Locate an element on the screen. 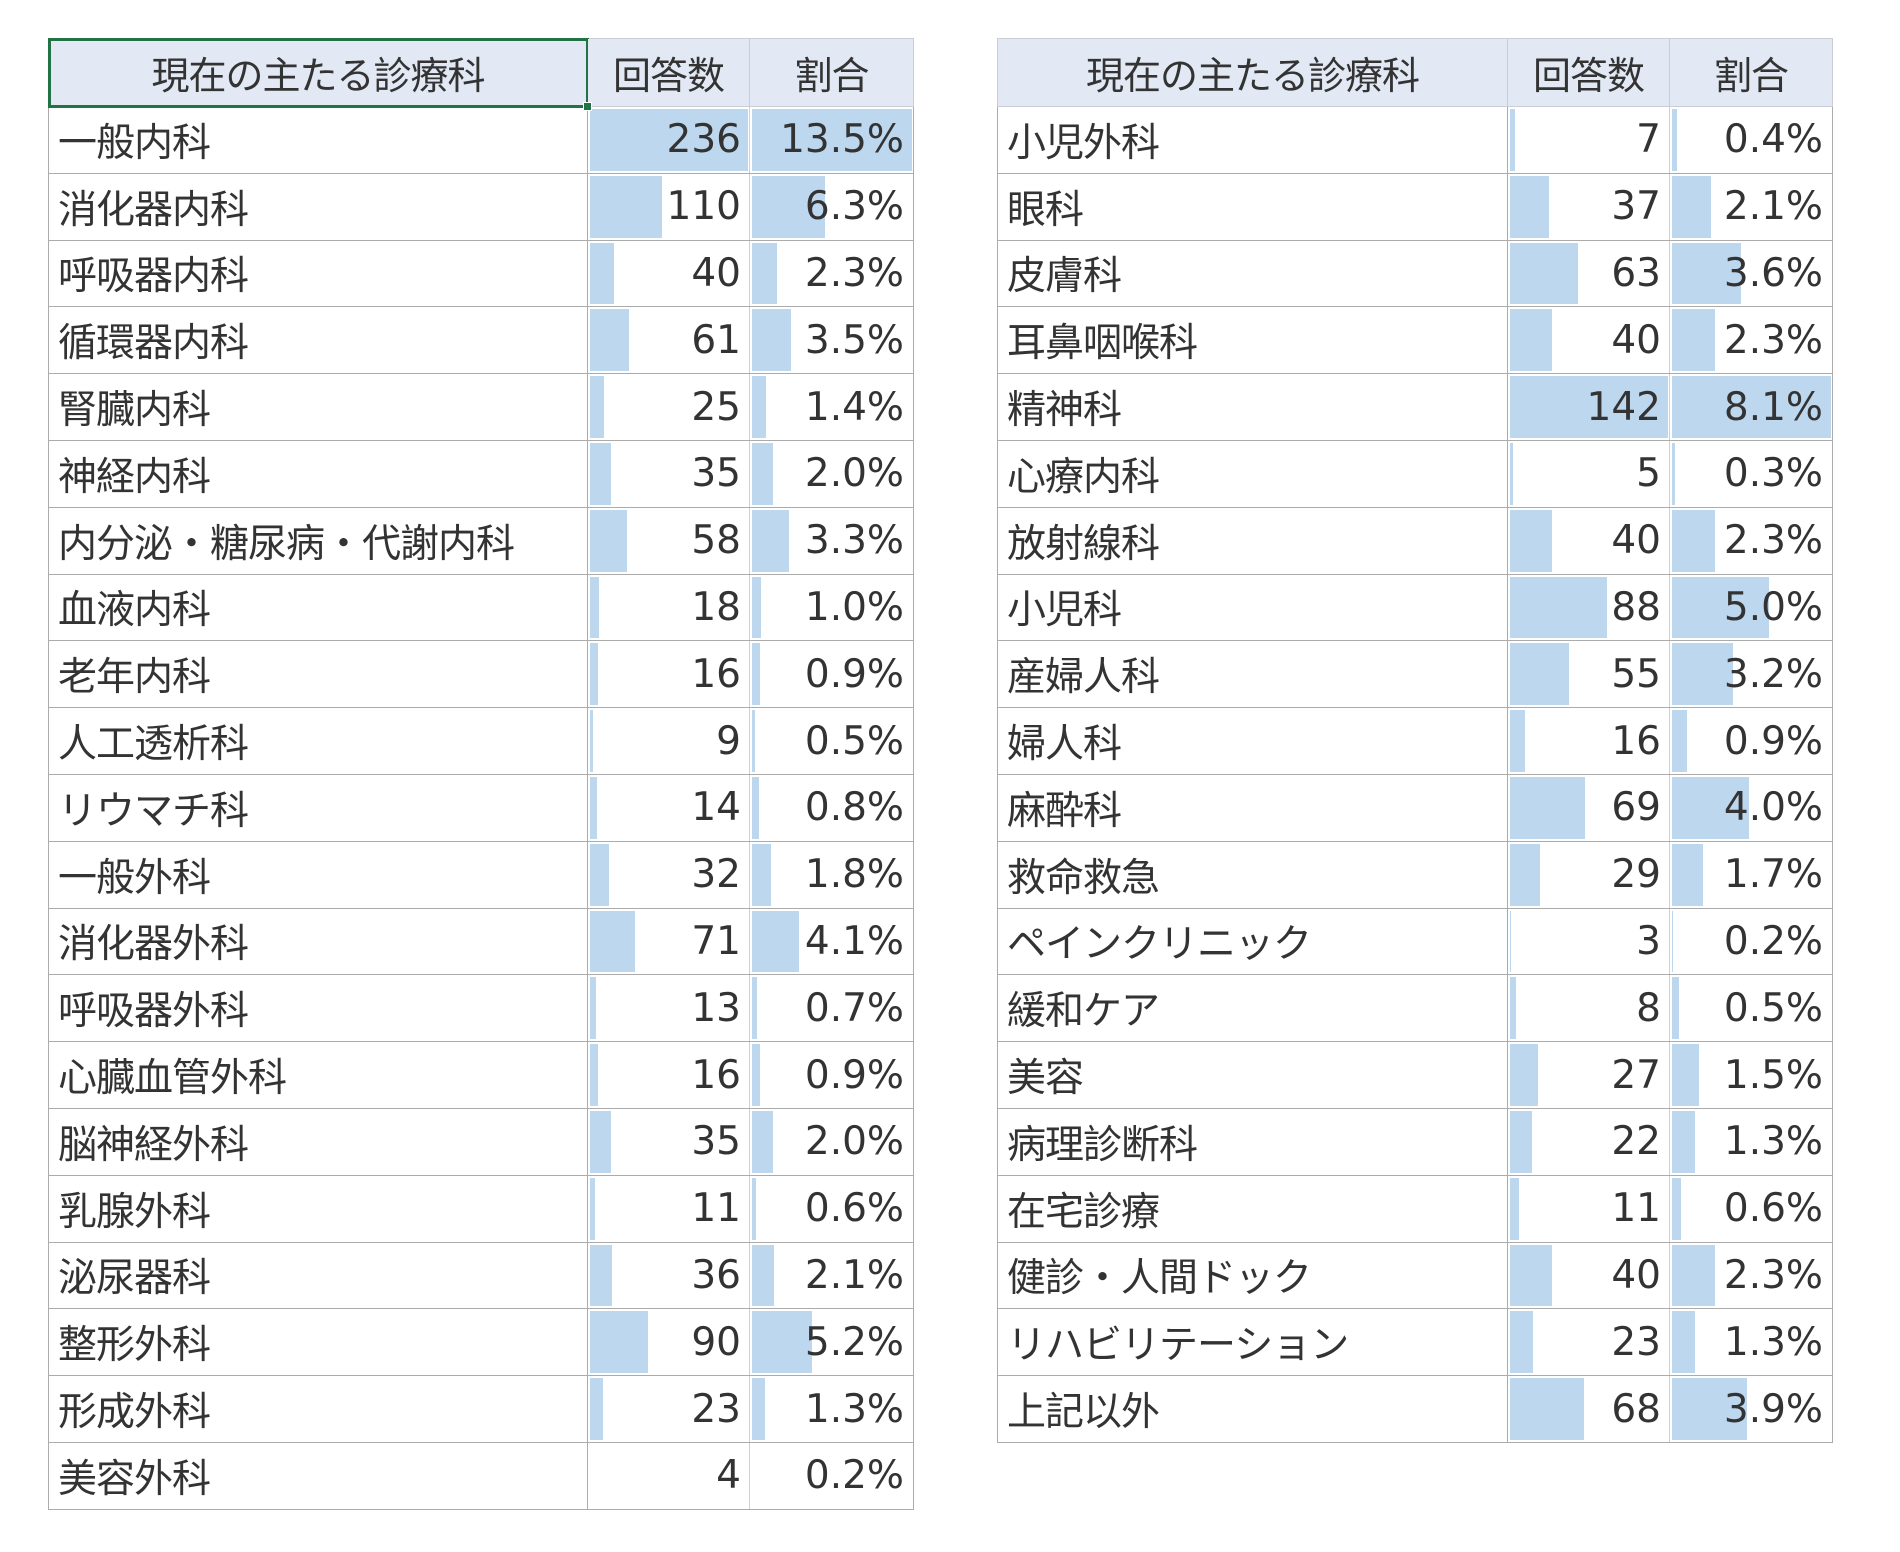 This screenshot has width=1900, height=1552. count-cell: 22 is located at coordinates (1588, 1141).